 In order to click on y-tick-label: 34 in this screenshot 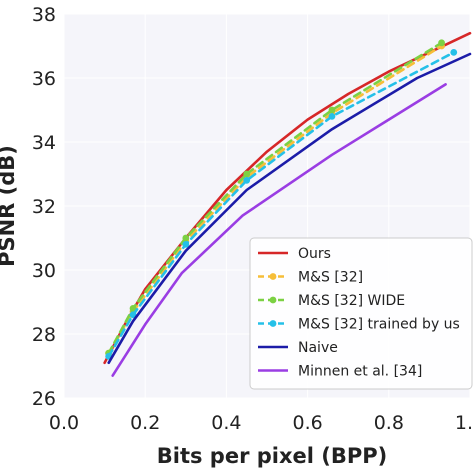, I will do `click(44, 143)`.